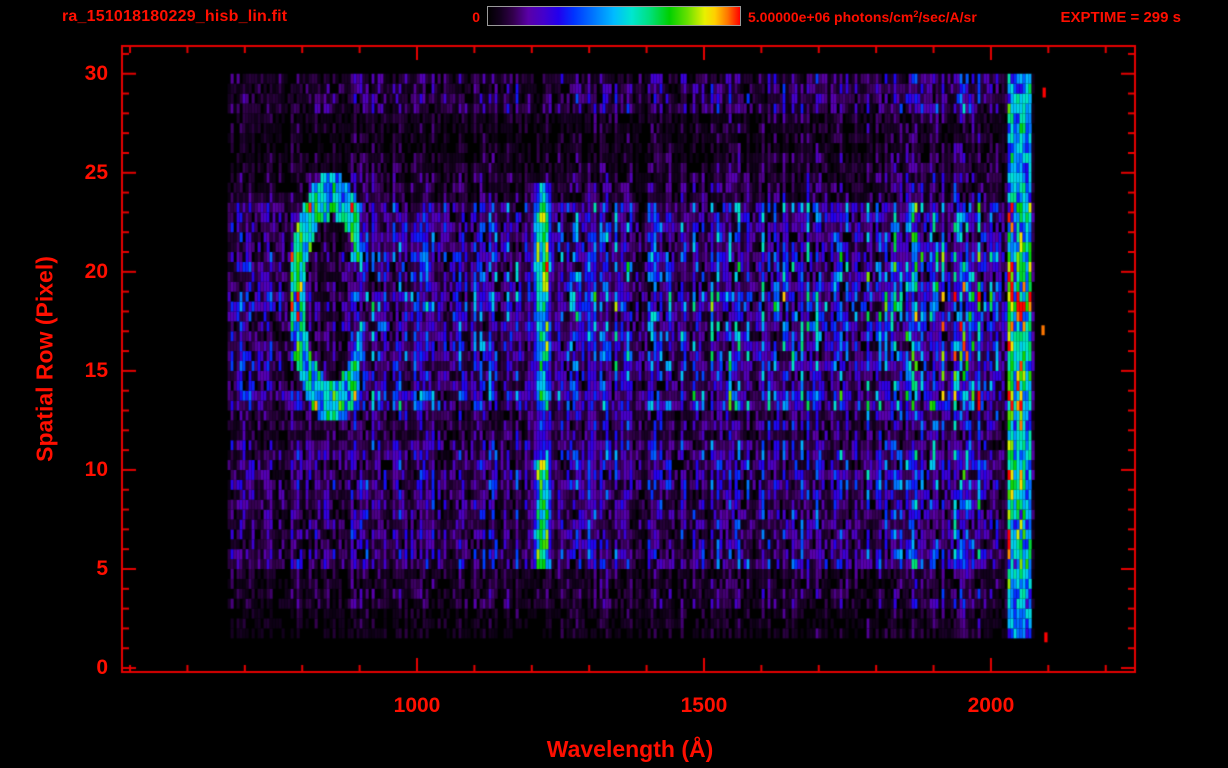 Image resolution: width=1228 pixels, height=768 pixels. What do you see at coordinates (991, 705) in the screenshot?
I see `x-tick-label: 2000` at bounding box center [991, 705].